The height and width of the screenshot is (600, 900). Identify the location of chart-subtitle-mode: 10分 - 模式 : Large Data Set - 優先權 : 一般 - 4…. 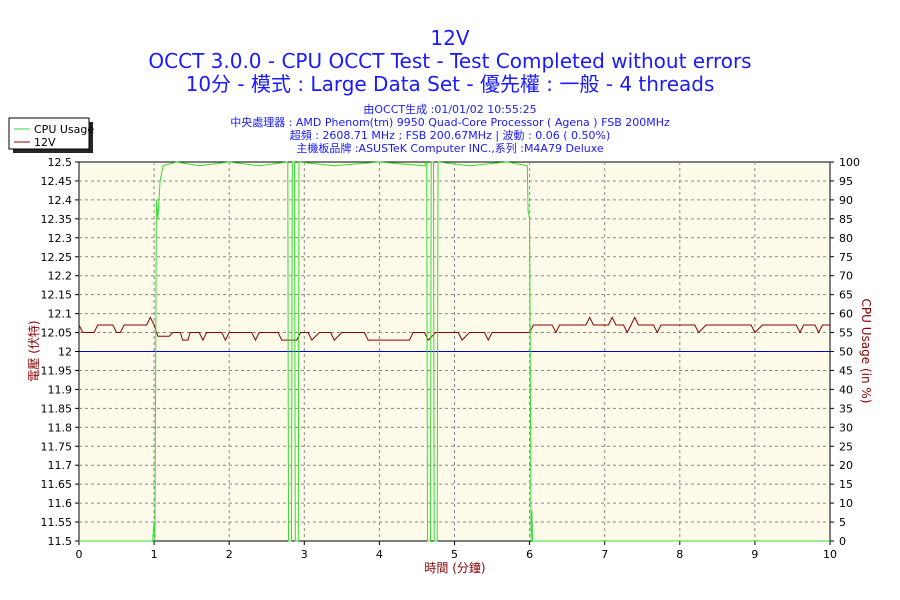
(450, 84).